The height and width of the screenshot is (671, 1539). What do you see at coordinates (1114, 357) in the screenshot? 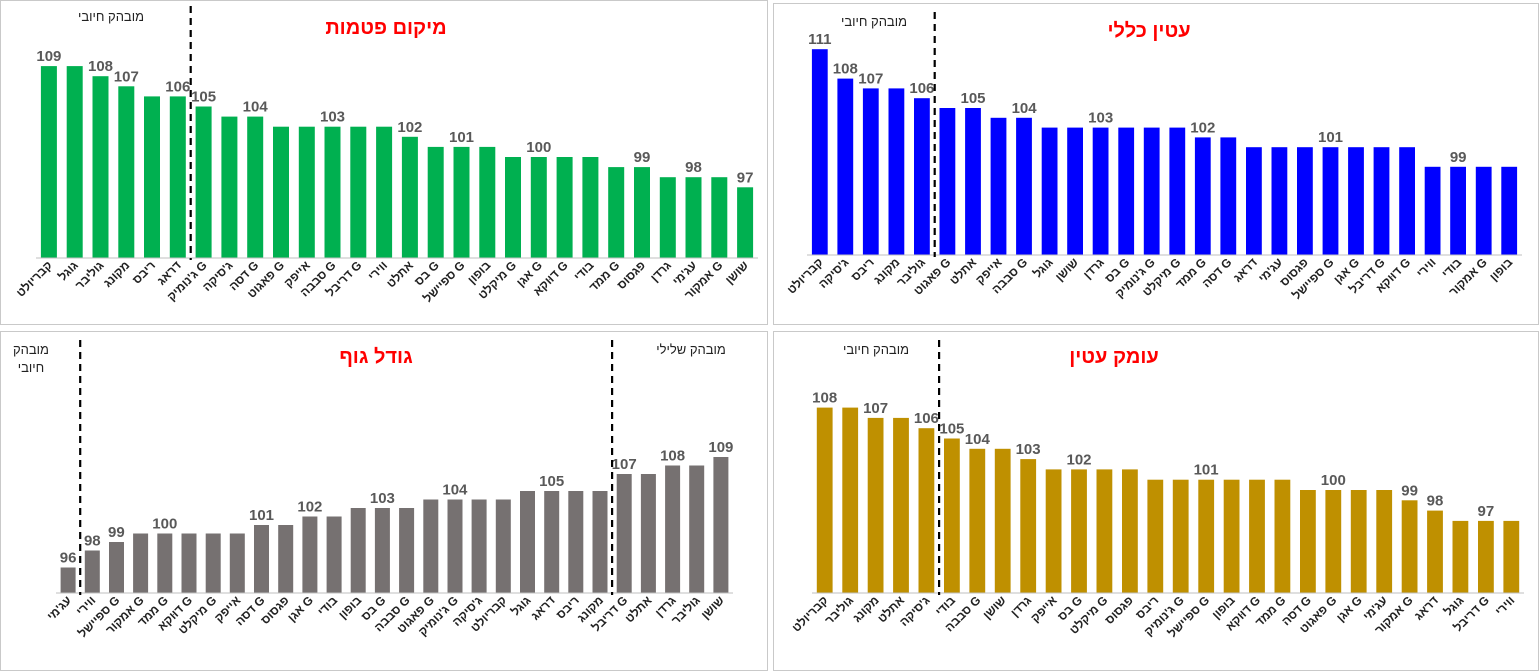
I see `chart-title: עומק עטין` at bounding box center [1114, 357].